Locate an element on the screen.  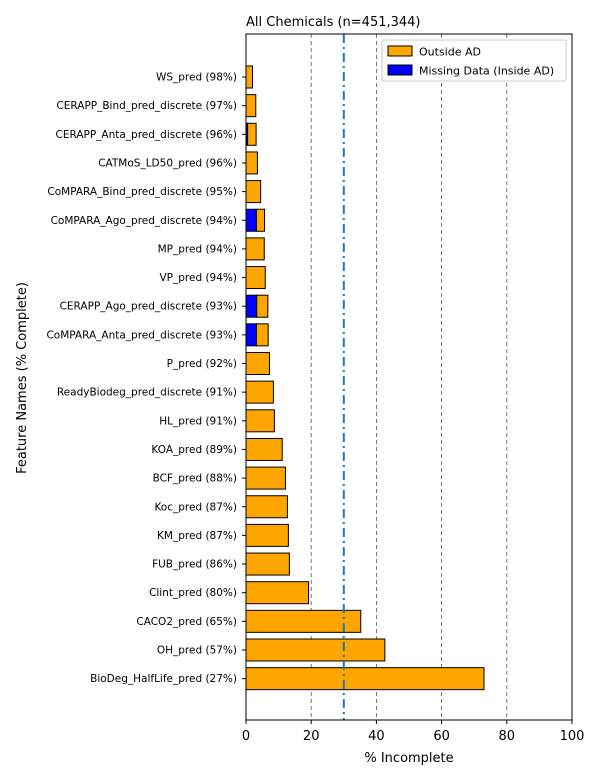
legend-label: Missing Data (Inside AD) is located at coordinates (486, 71).